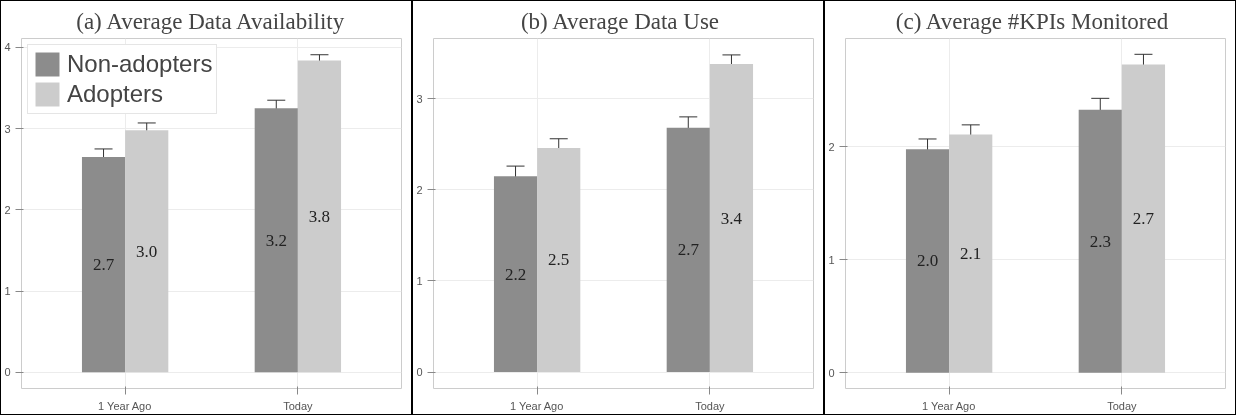  I want to click on y-tick-label: 4, so click(7, 47).